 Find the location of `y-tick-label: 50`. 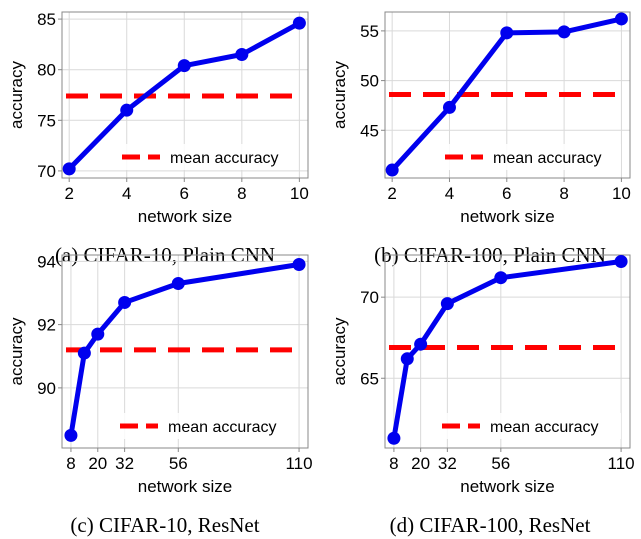

y-tick-label: 50 is located at coordinates (369, 81).